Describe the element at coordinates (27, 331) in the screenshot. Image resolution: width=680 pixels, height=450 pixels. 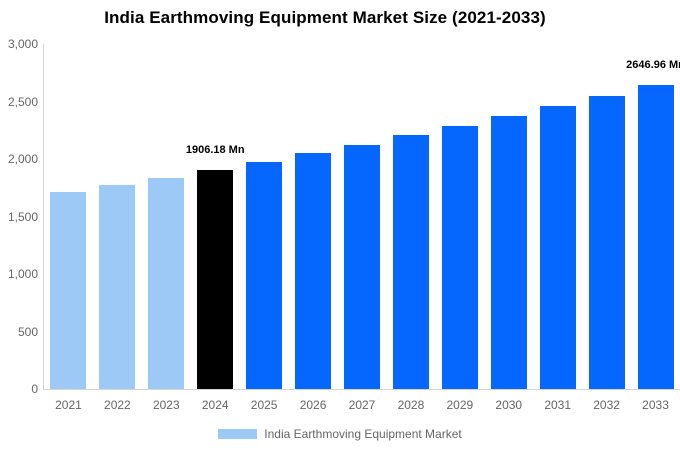
I see `y-axis-tick-500: 500` at that location.